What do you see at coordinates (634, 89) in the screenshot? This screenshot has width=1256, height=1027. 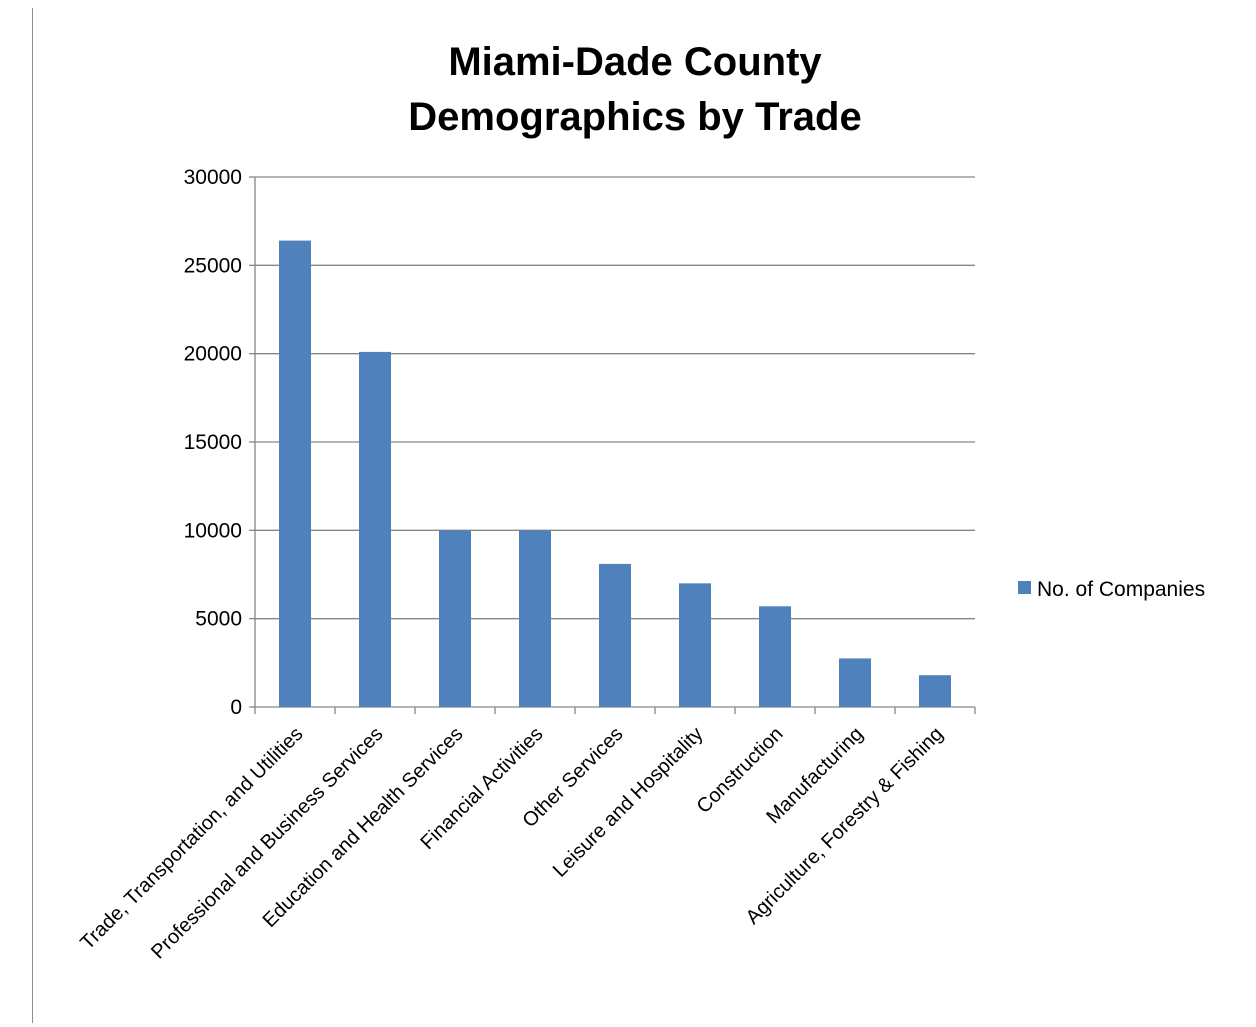 I see `chart-title: Miami-Dade County Demographics by Trade` at bounding box center [634, 89].